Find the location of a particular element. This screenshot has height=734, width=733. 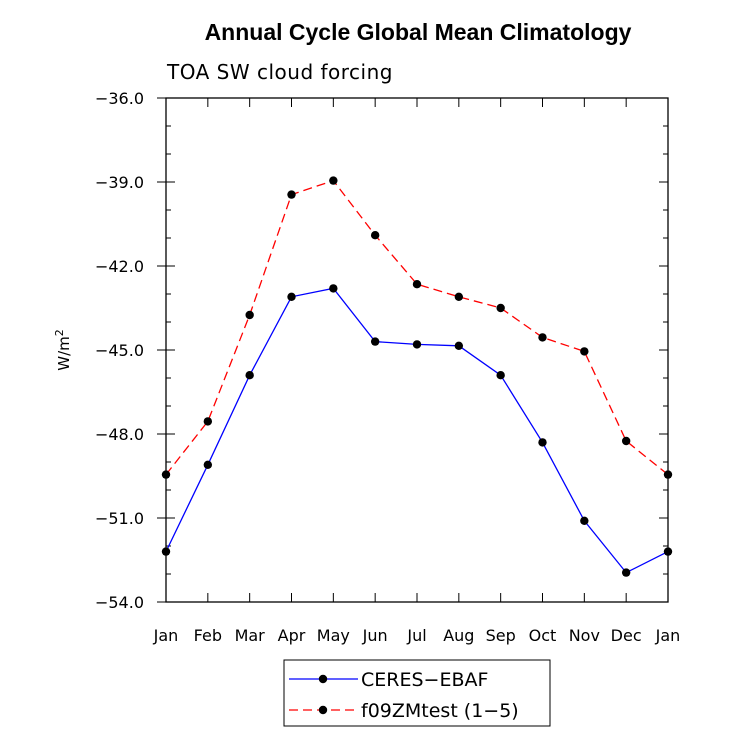

y-tick-label: −51.0 is located at coordinates (119, 518).